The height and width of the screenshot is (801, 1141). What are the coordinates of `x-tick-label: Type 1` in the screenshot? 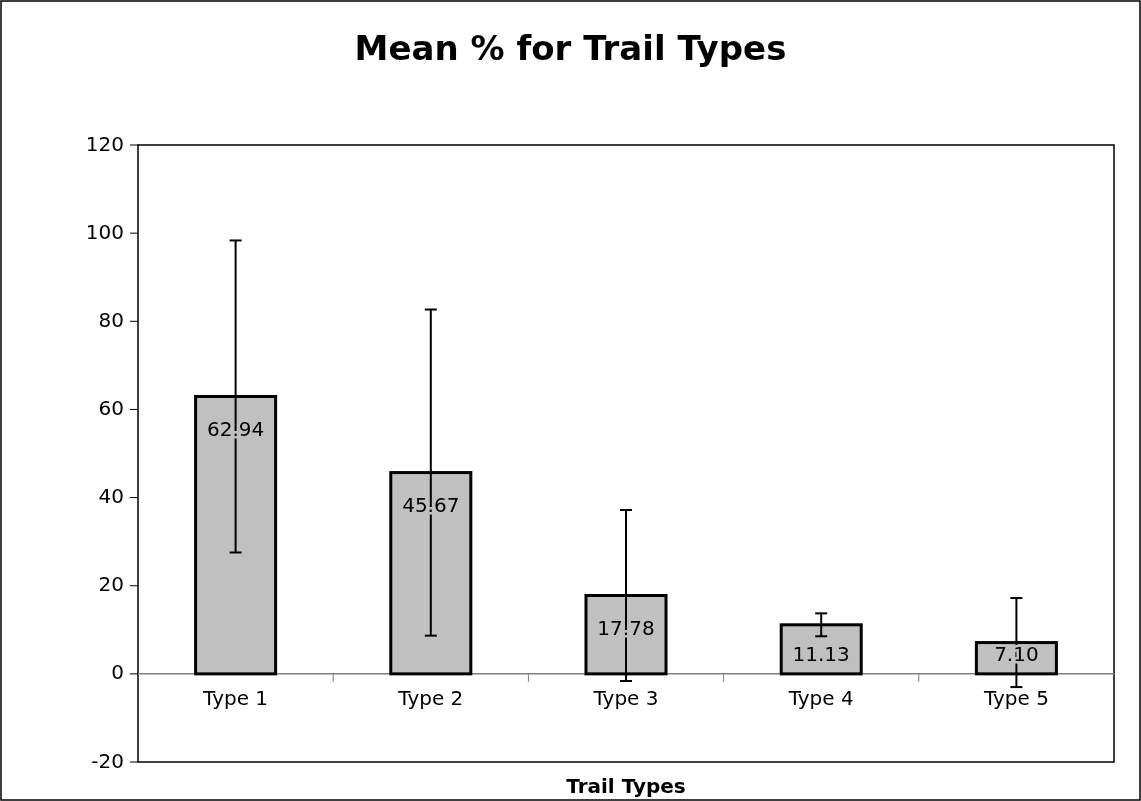 It's located at (235, 698).